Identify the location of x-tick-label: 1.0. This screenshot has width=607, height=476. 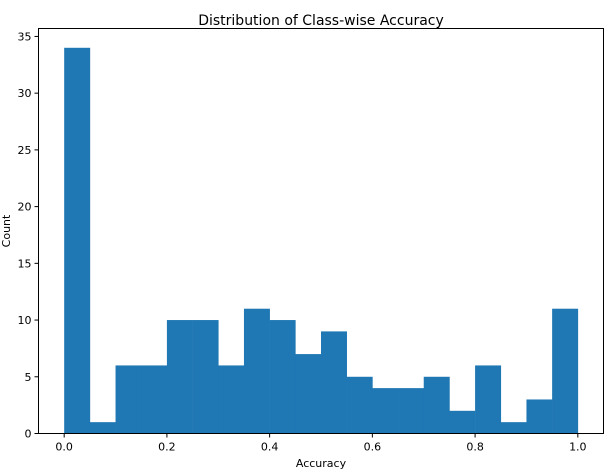
(578, 447).